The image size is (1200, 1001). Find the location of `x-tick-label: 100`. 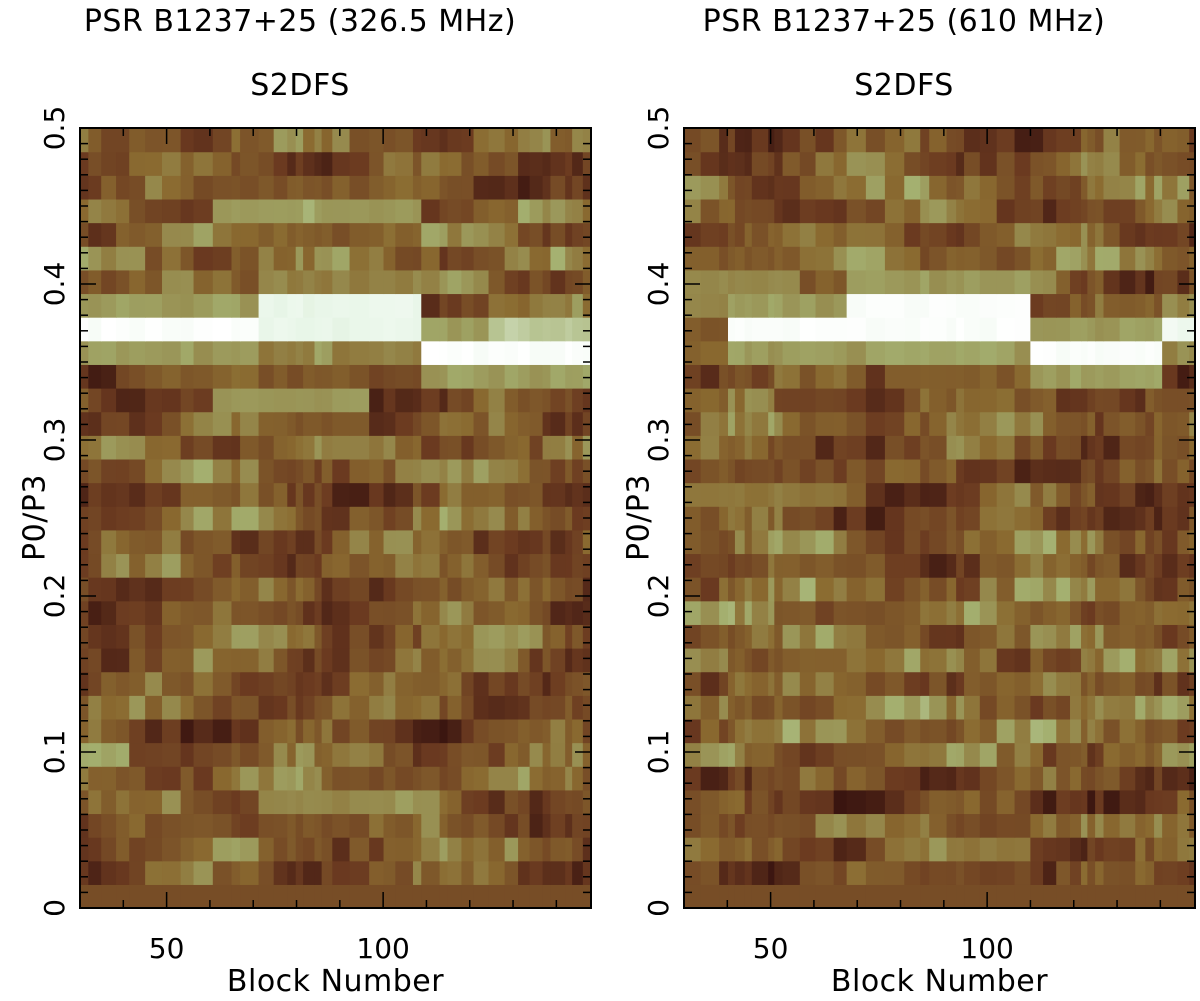

x-tick-label: 100 is located at coordinates (382, 948).